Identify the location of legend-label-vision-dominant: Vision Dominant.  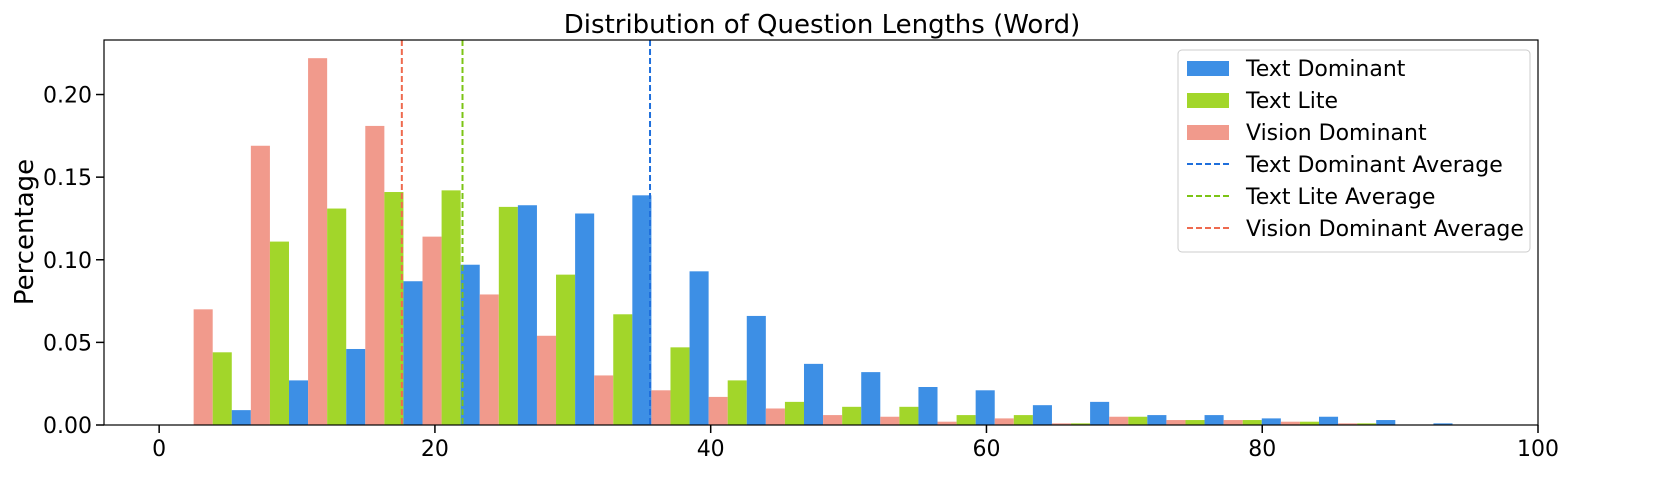
(1336, 133).